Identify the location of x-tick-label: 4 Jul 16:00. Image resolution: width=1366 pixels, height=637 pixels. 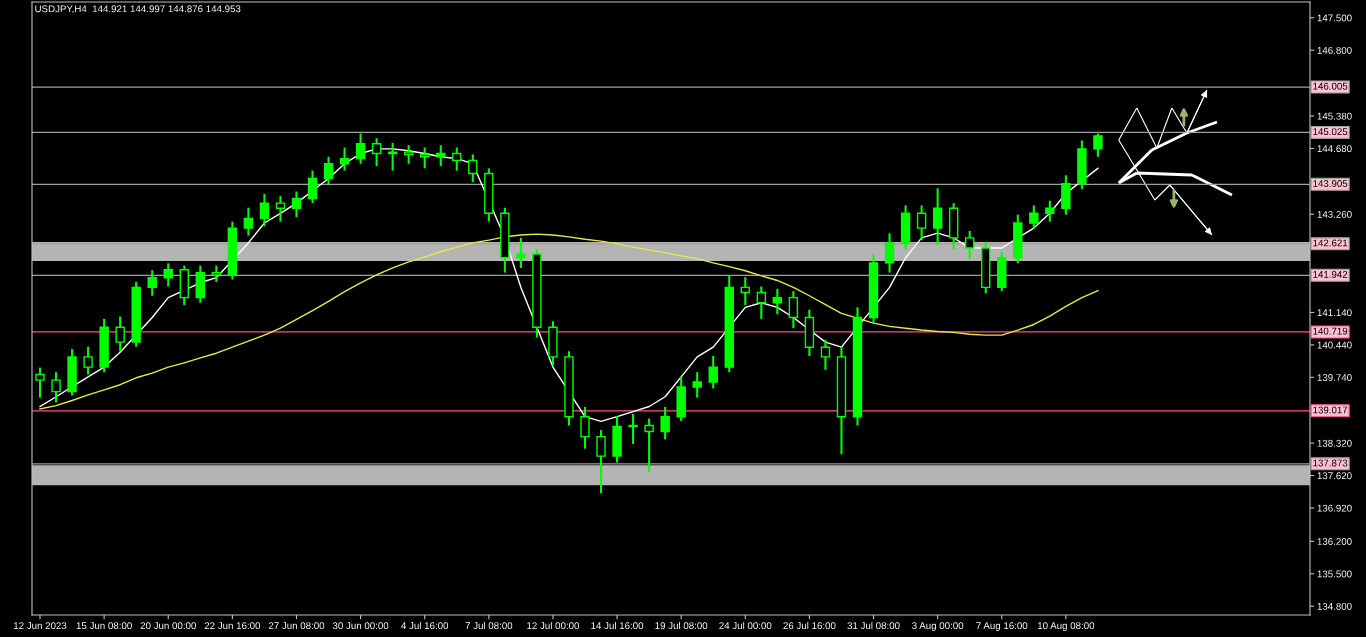
(425, 625).